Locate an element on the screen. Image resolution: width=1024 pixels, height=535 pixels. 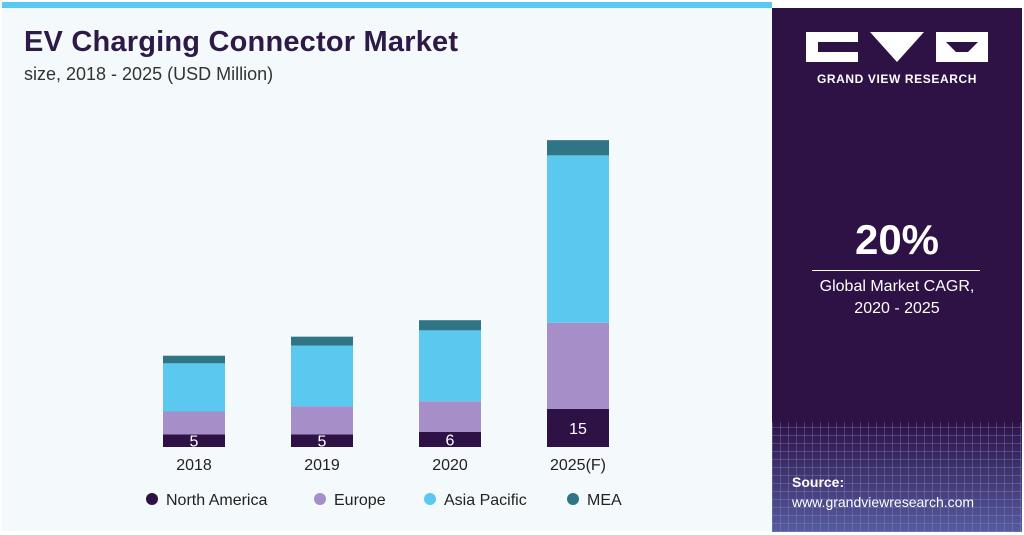
data-label-1: 5 is located at coordinates (322, 442).